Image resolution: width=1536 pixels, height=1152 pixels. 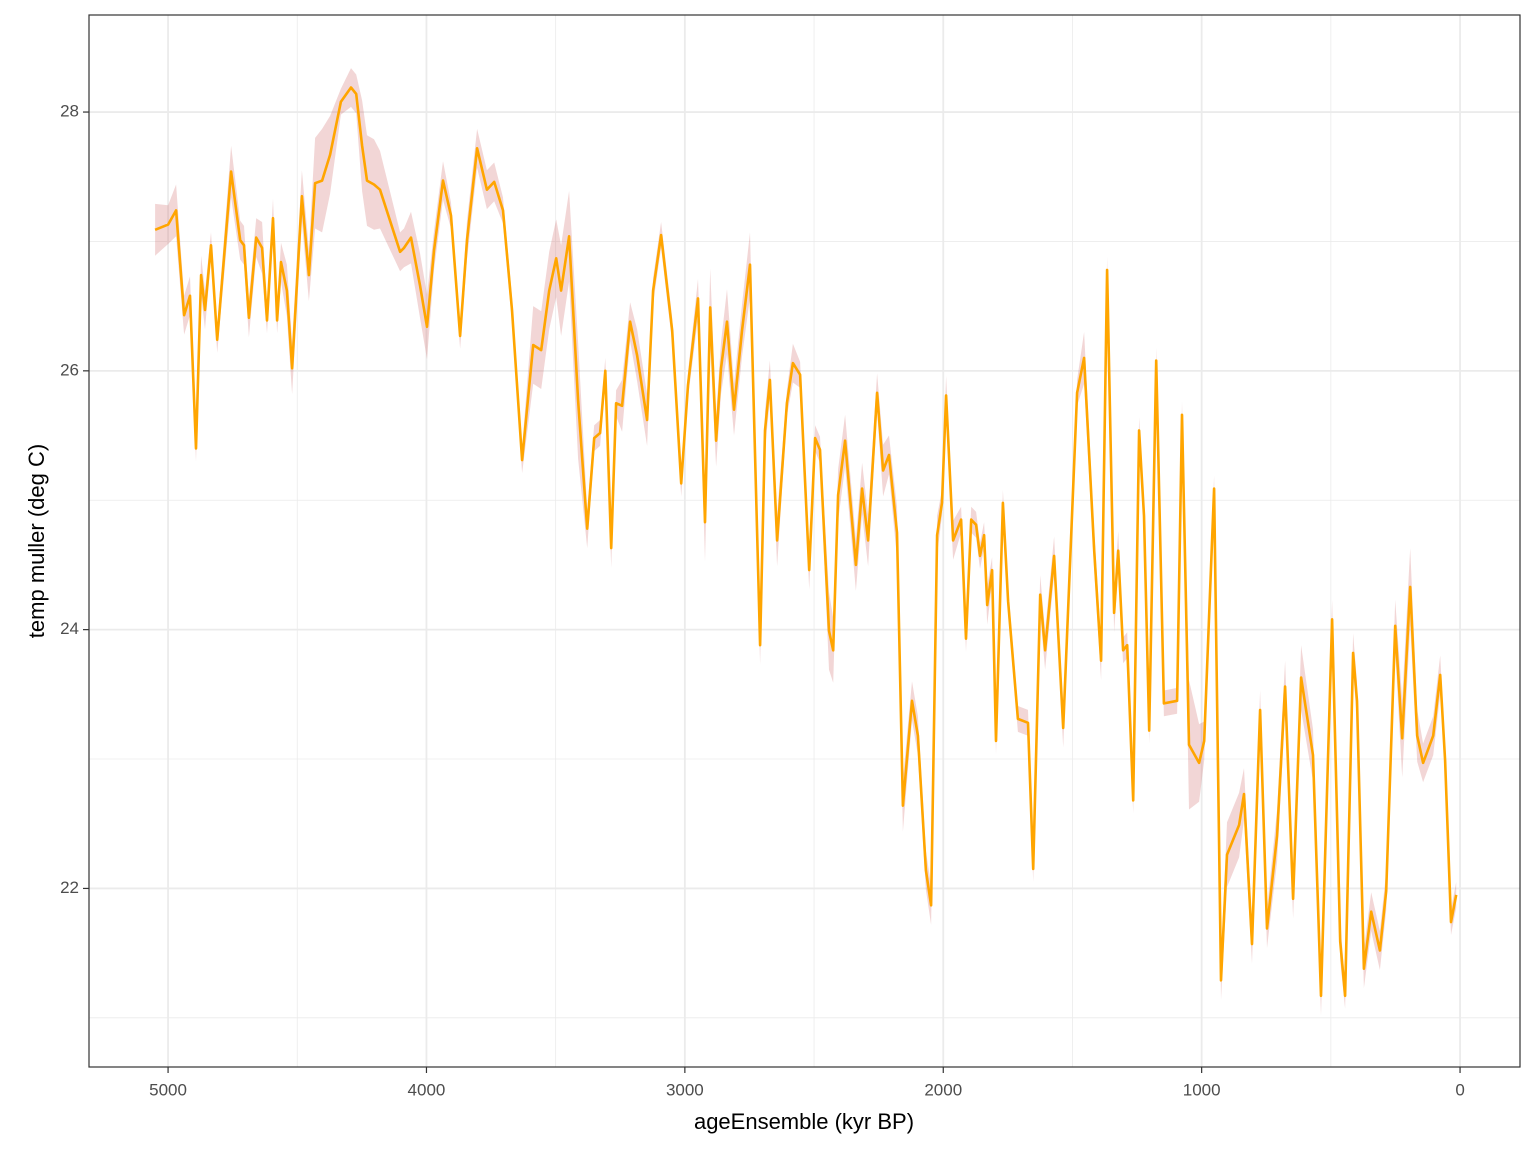 What do you see at coordinates (69, 887) in the screenshot?
I see `y-tick-label: 22` at bounding box center [69, 887].